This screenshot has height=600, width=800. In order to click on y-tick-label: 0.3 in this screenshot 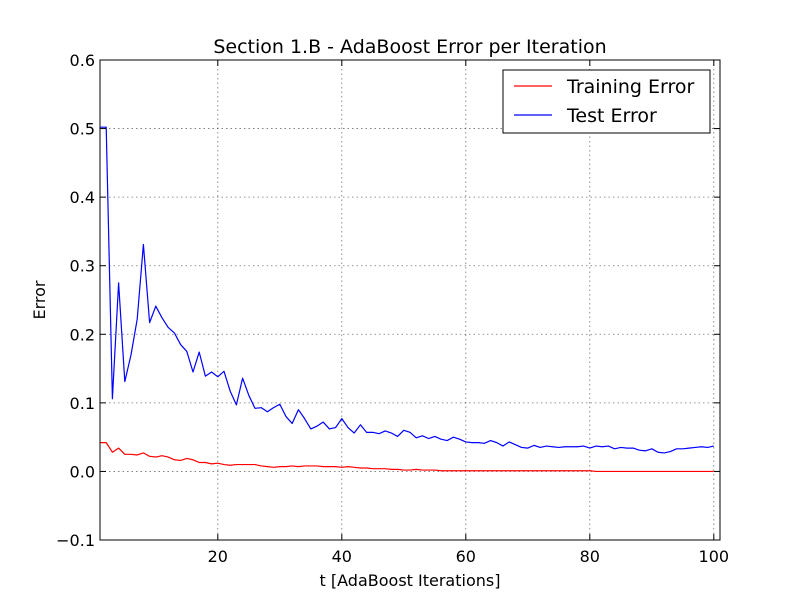, I will do `click(82, 266)`.